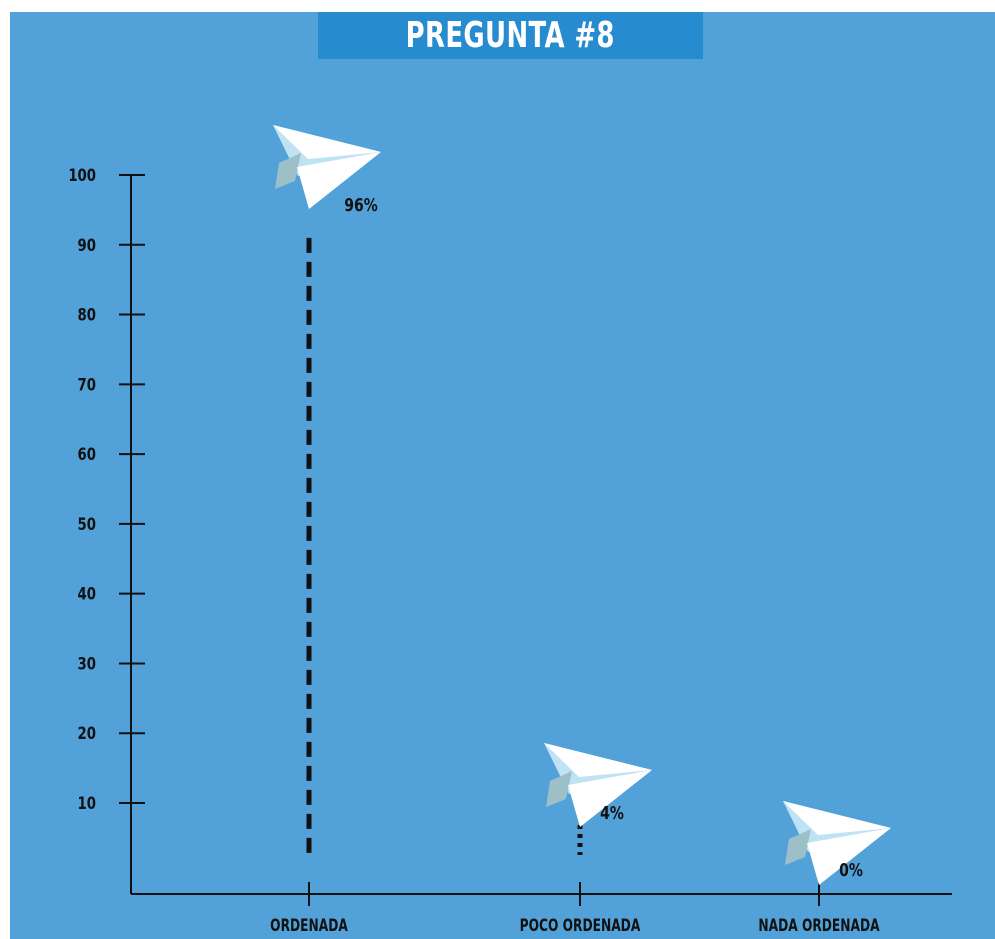 The height and width of the screenshot is (939, 995). I want to click on y-tick-label: 20, so click(87, 734).